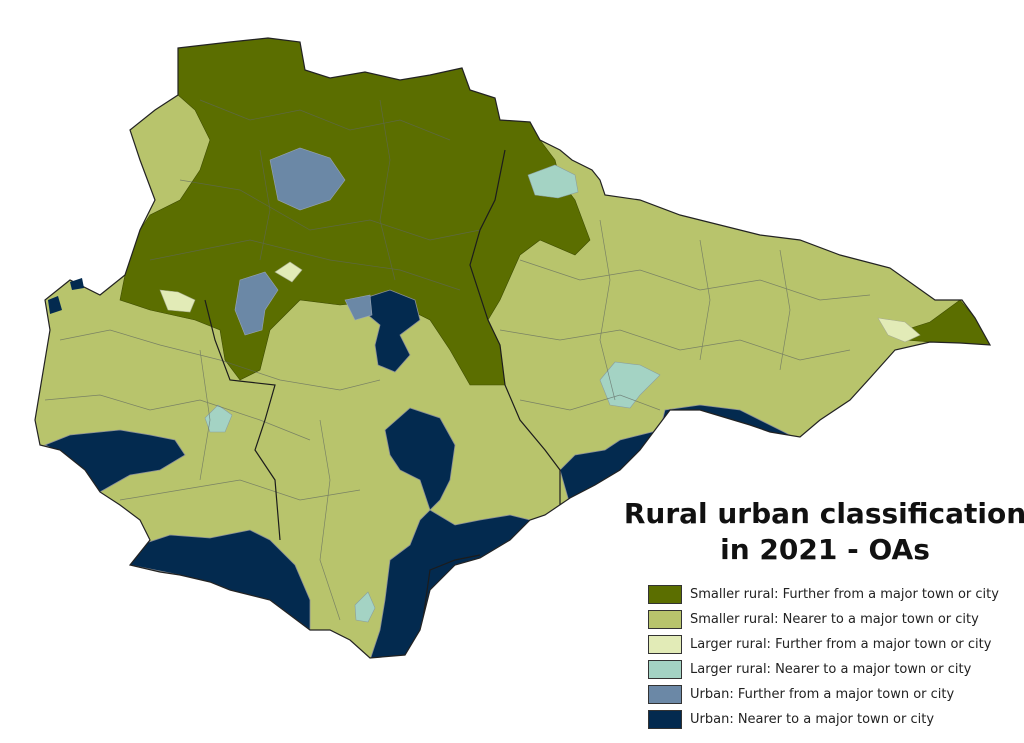 The height and width of the screenshot is (743, 1024). I want to click on area-urban-nearer-small-west, so click(55, 305).